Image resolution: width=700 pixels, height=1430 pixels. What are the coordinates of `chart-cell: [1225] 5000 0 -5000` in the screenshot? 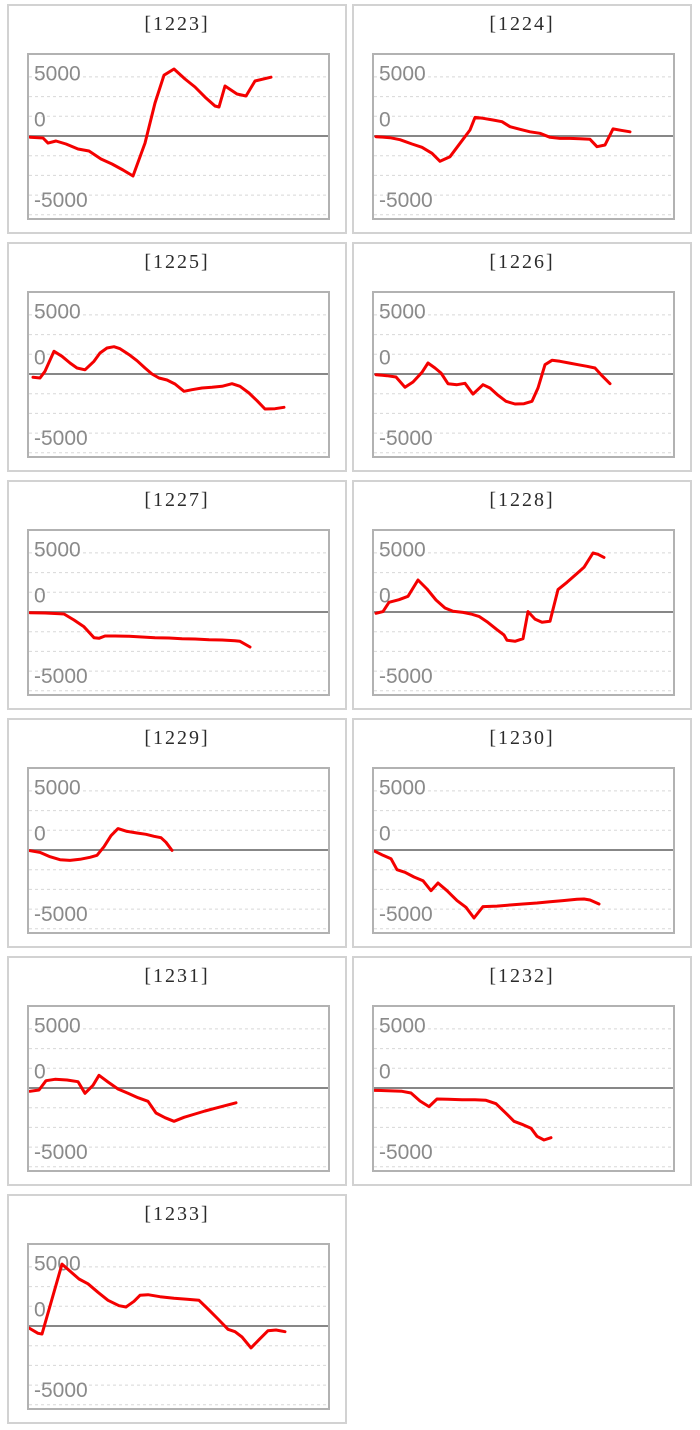 It's located at (177, 357).